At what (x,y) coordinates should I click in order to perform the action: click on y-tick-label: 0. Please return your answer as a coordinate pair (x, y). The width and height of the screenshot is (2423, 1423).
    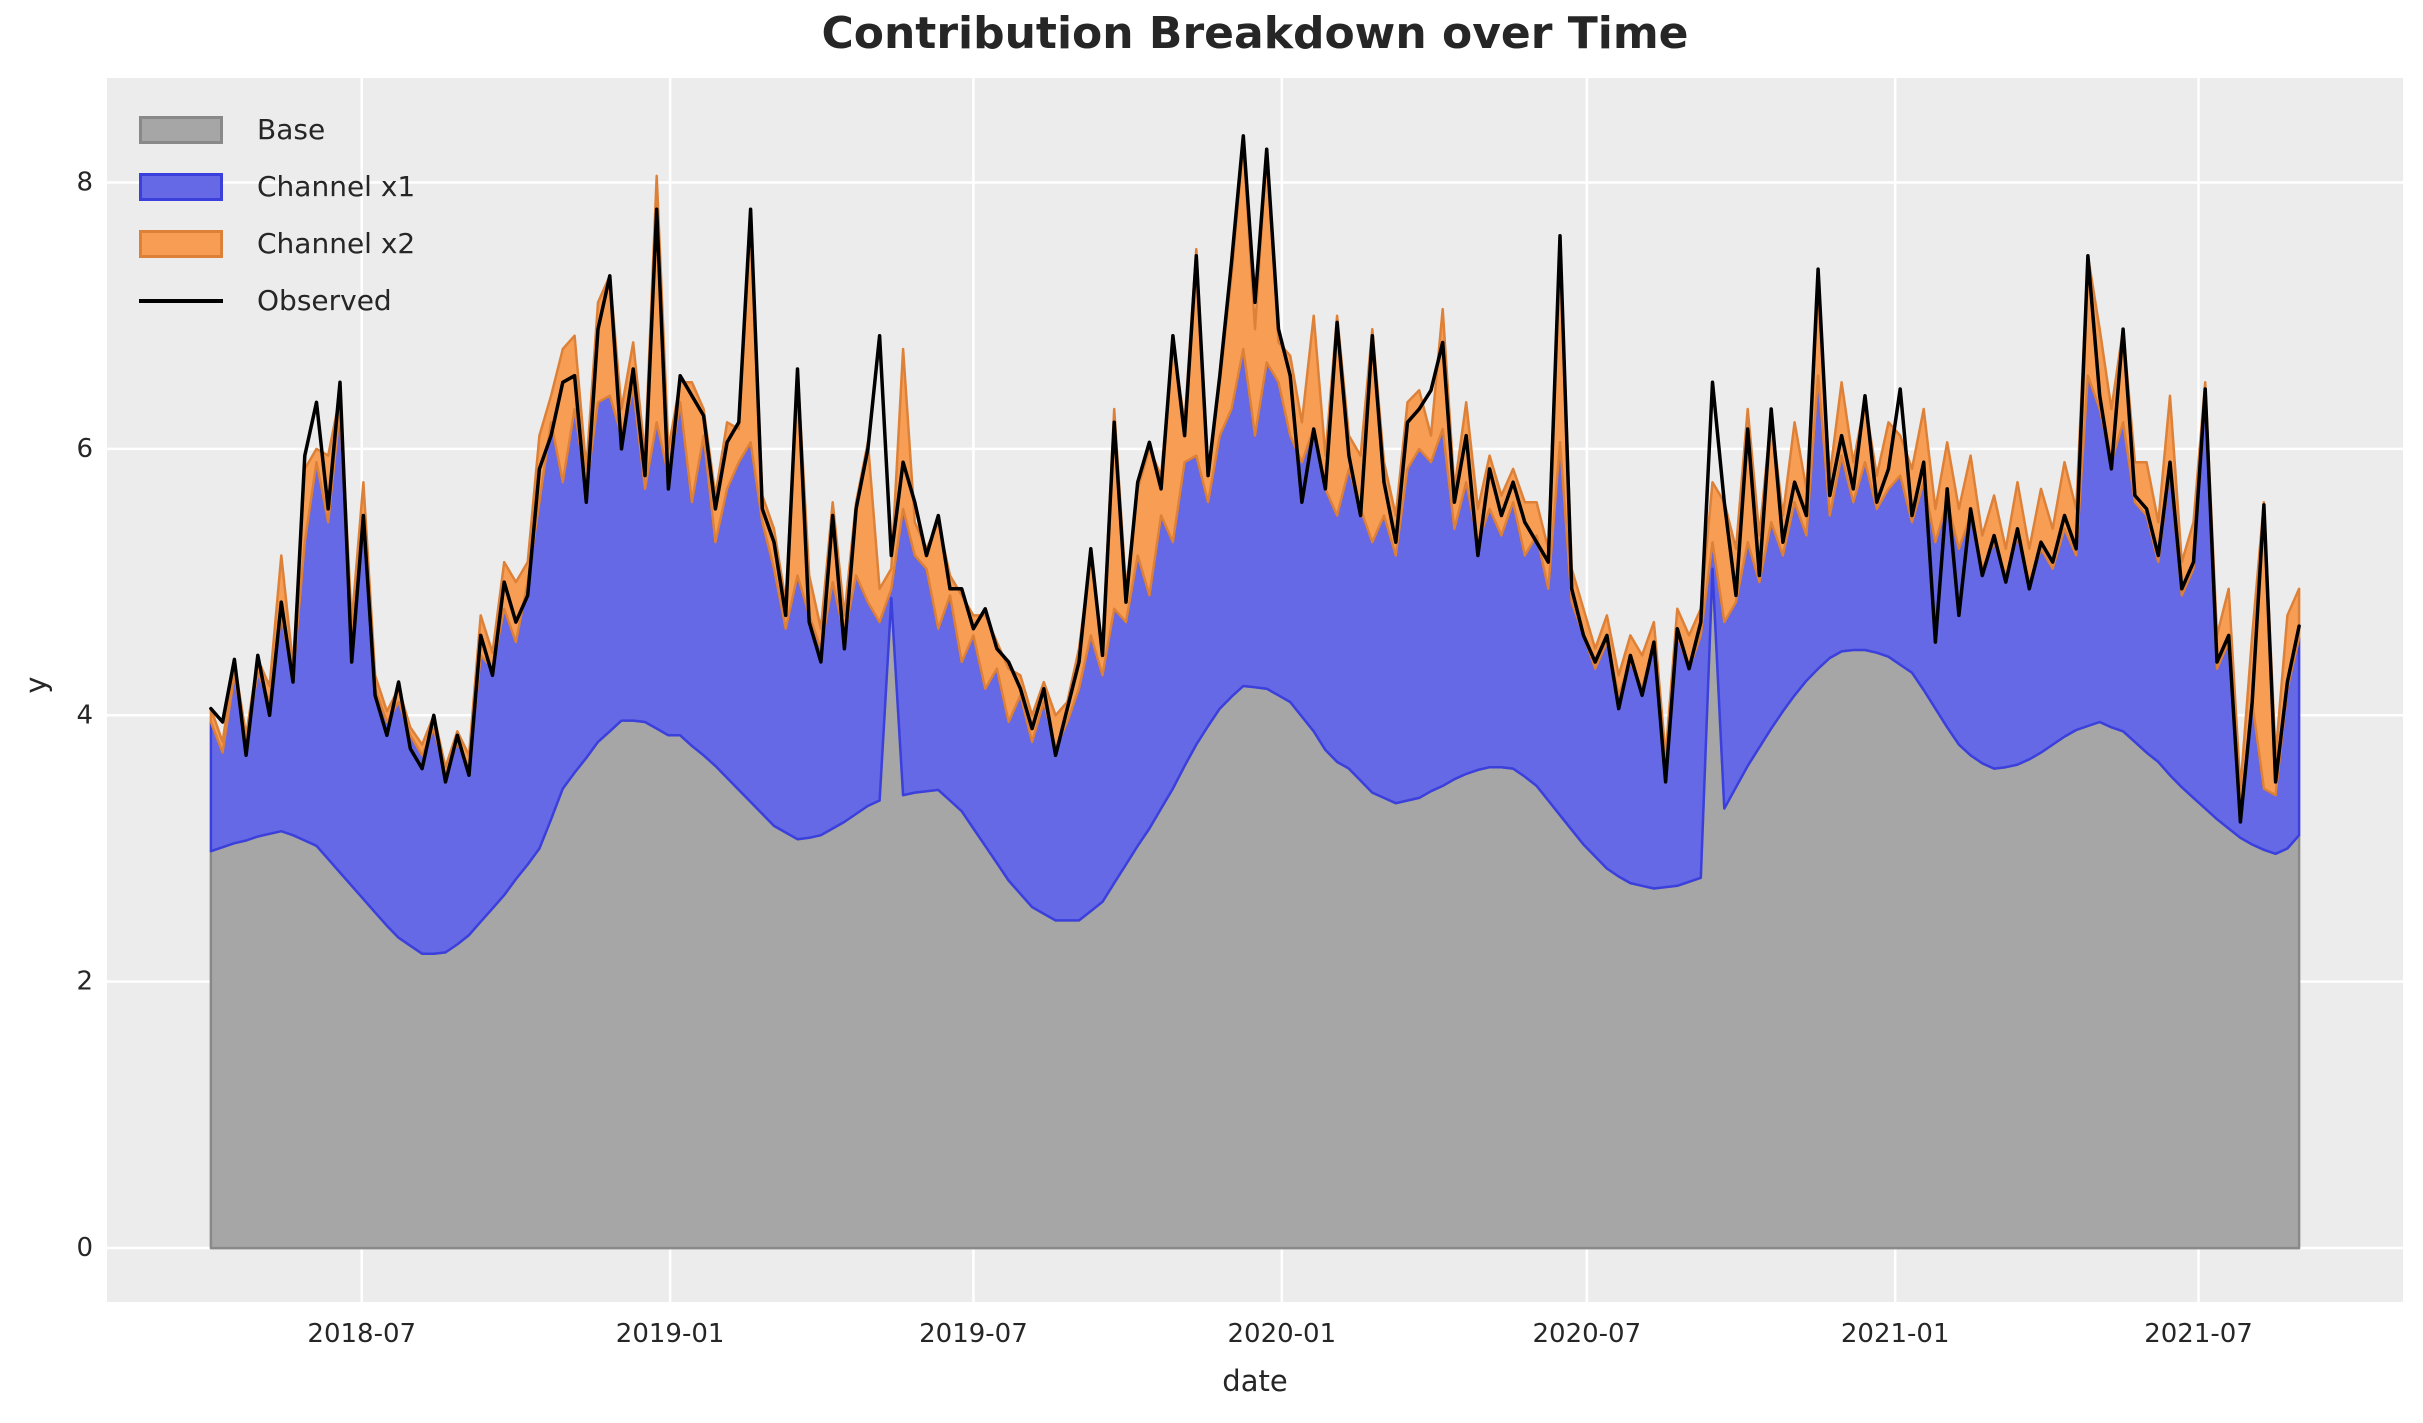
    Looking at the image, I should click on (84, 1248).